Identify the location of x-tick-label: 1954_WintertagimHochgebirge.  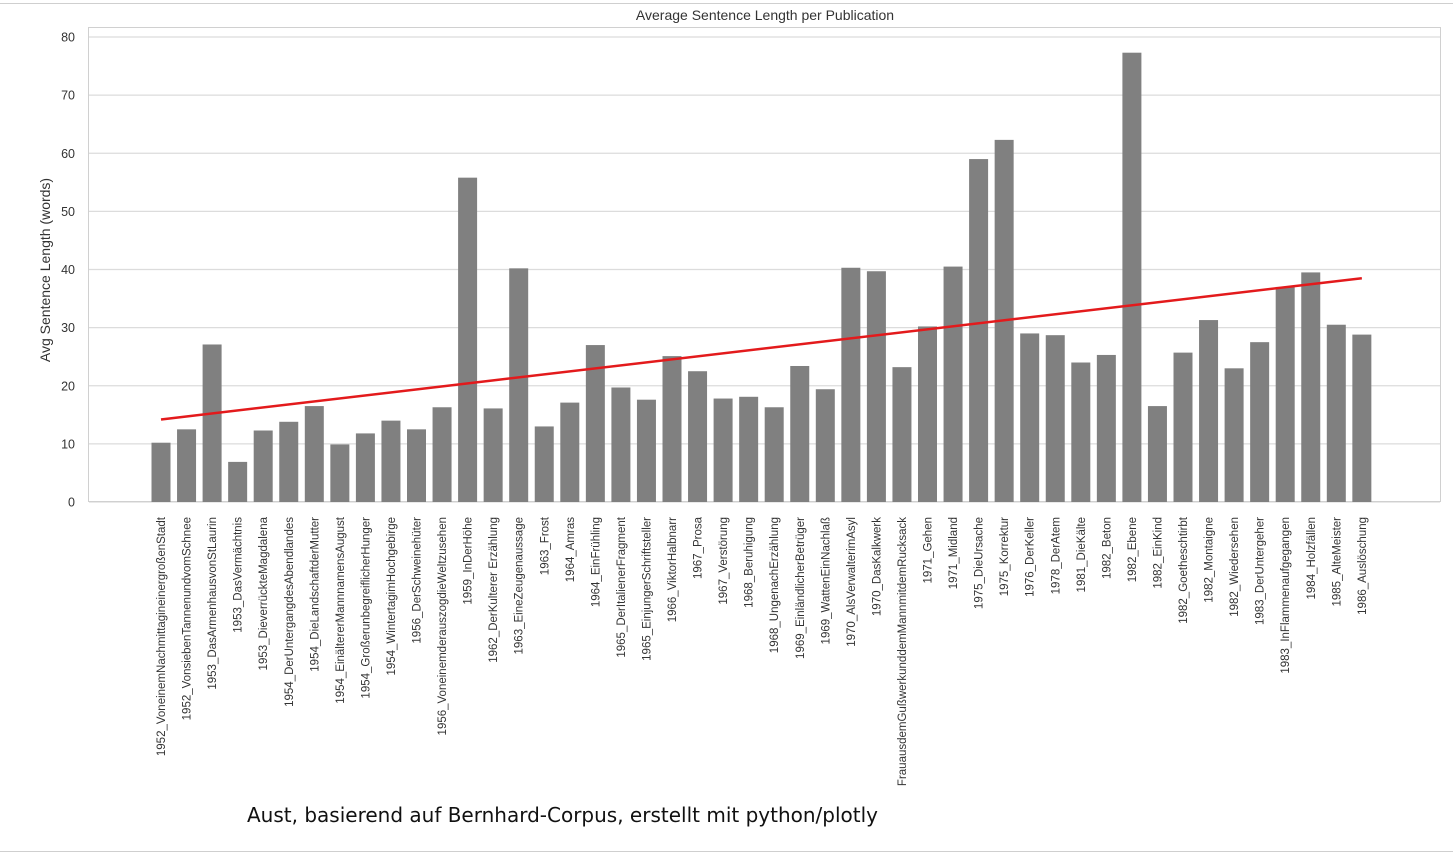
(392, 596).